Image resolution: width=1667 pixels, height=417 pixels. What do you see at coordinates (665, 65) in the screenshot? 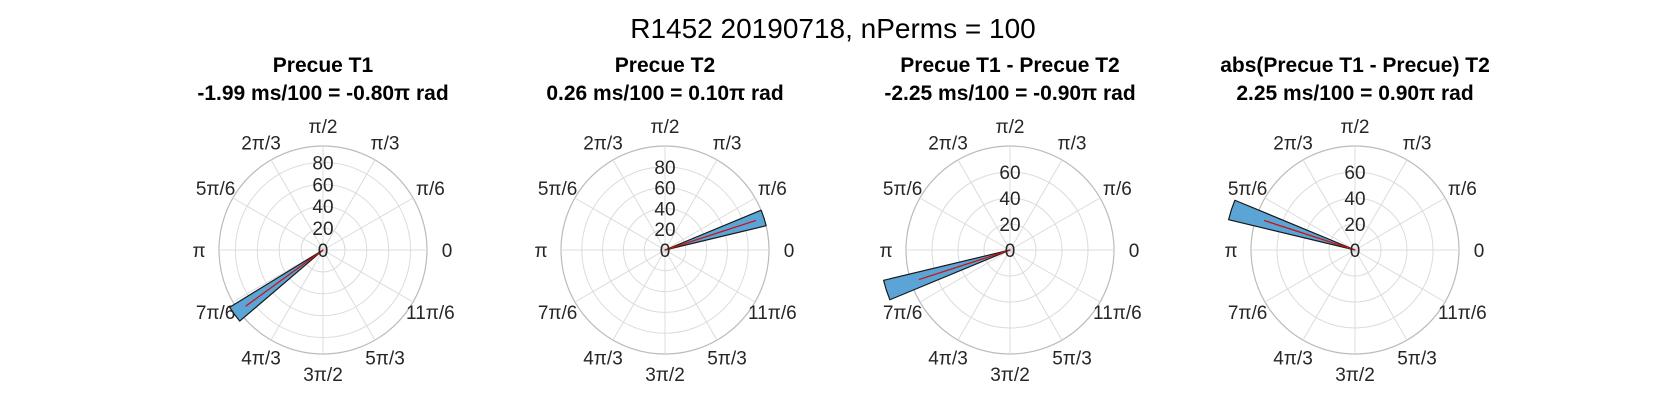
I see `panel-title: Precue T2` at bounding box center [665, 65].